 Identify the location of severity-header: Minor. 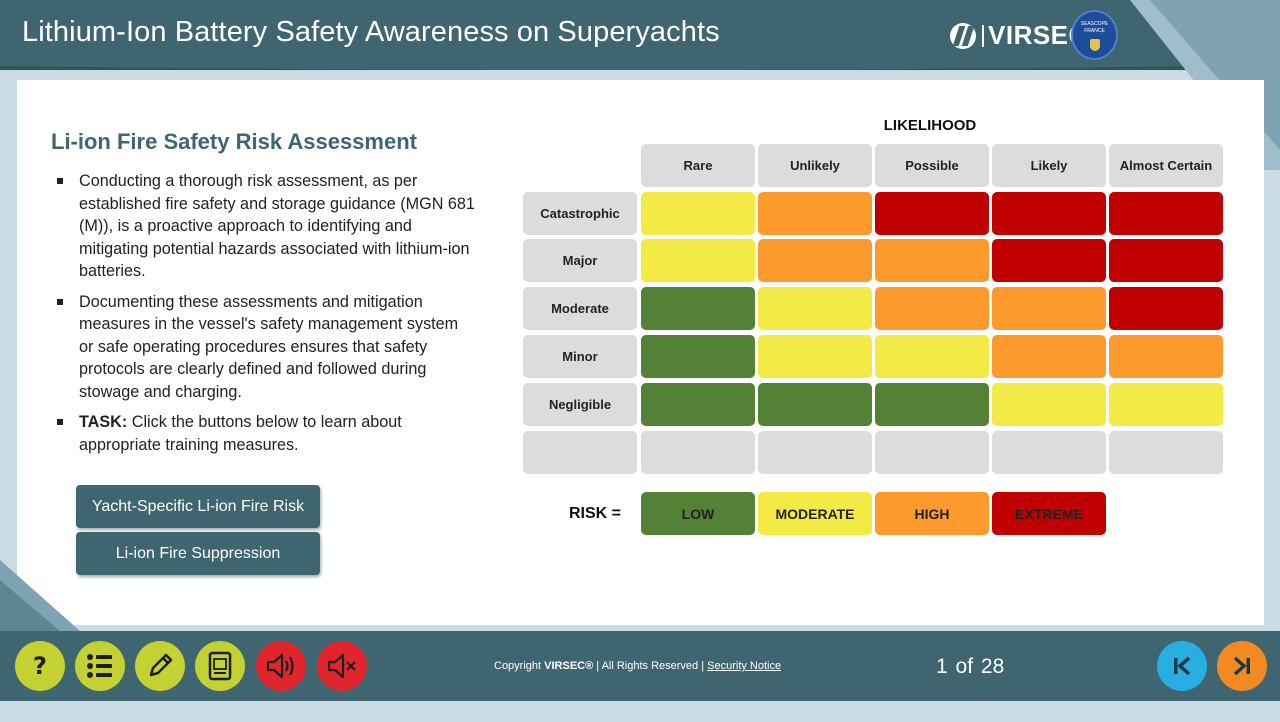
(580, 356).